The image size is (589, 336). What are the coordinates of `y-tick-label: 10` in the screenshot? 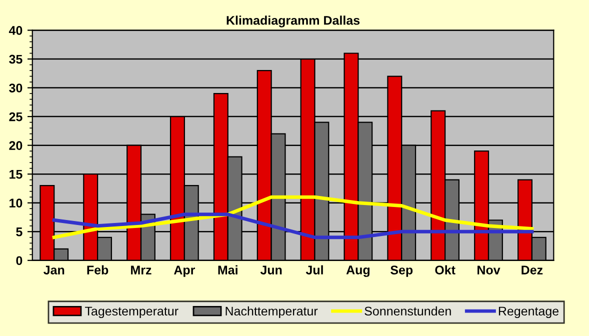 It's located at (16, 203).